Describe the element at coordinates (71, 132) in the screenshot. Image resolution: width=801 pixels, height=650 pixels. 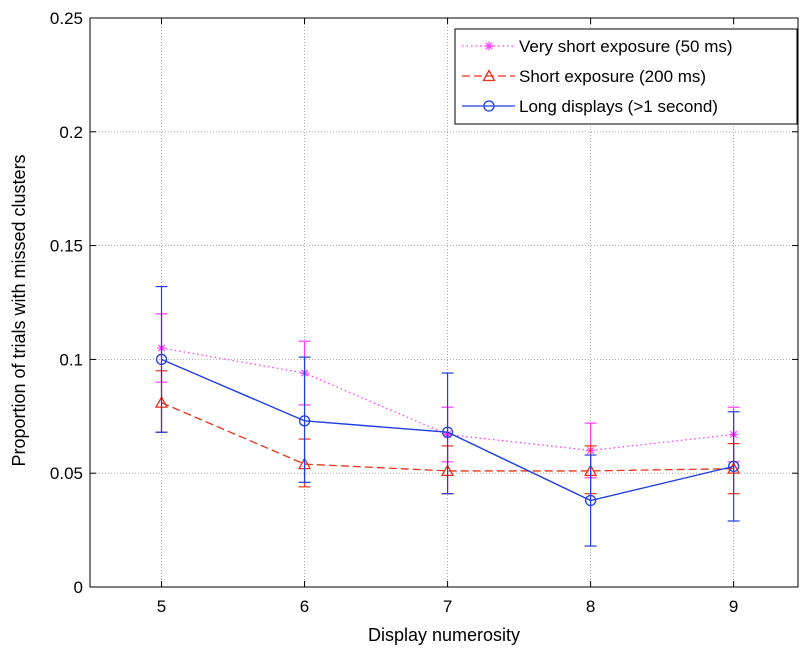
I see `y-tick-label: 0.2` at that location.